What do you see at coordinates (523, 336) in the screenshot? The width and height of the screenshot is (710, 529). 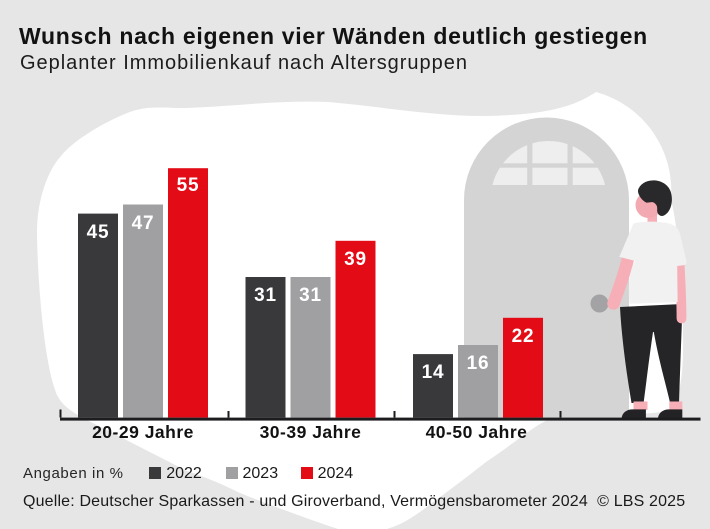 I see `svg-text: 22` at bounding box center [523, 336].